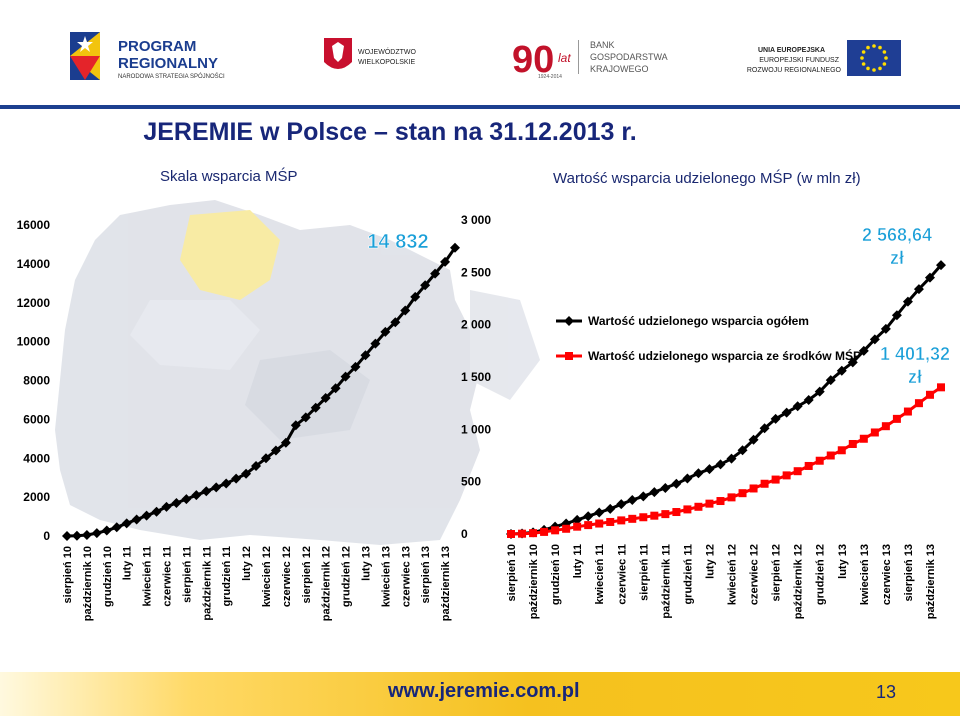 The image size is (960, 716). What do you see at coordinates (794, 70) in the screenshot?
I see `eu-line3: ROZWOJU REGIONALNEGO` at bounding box center [794, 70].